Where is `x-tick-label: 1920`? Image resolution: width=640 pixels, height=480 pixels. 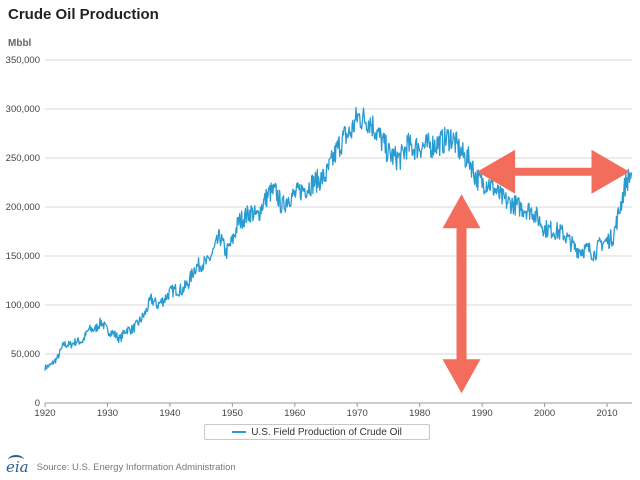 x-tick-label: 1920 is located at coordinates (44, 413).